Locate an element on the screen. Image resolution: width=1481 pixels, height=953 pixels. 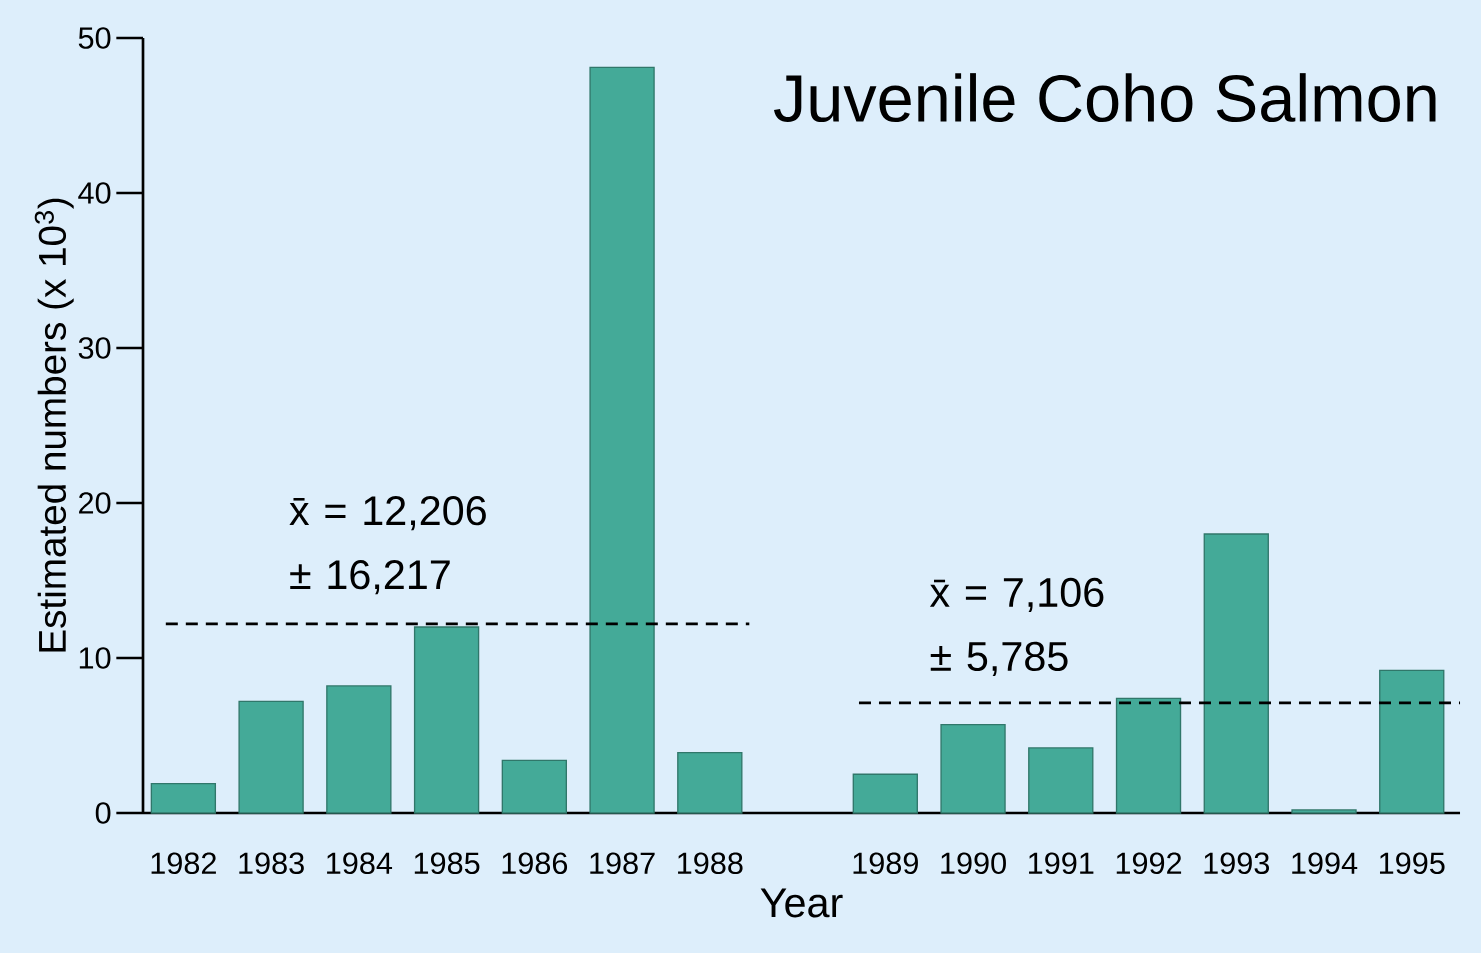
x-tick-label: 1991 is located at coordinates (1061, 863).